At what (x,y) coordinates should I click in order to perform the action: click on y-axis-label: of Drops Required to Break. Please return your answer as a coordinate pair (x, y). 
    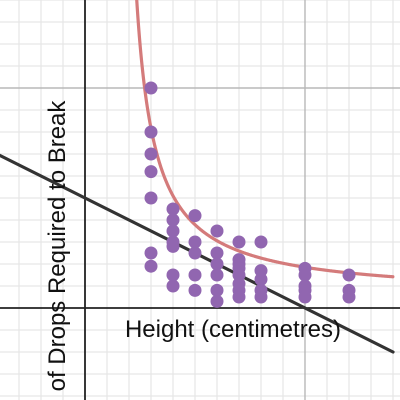
    Looking at the image, I should click on (57, 246).